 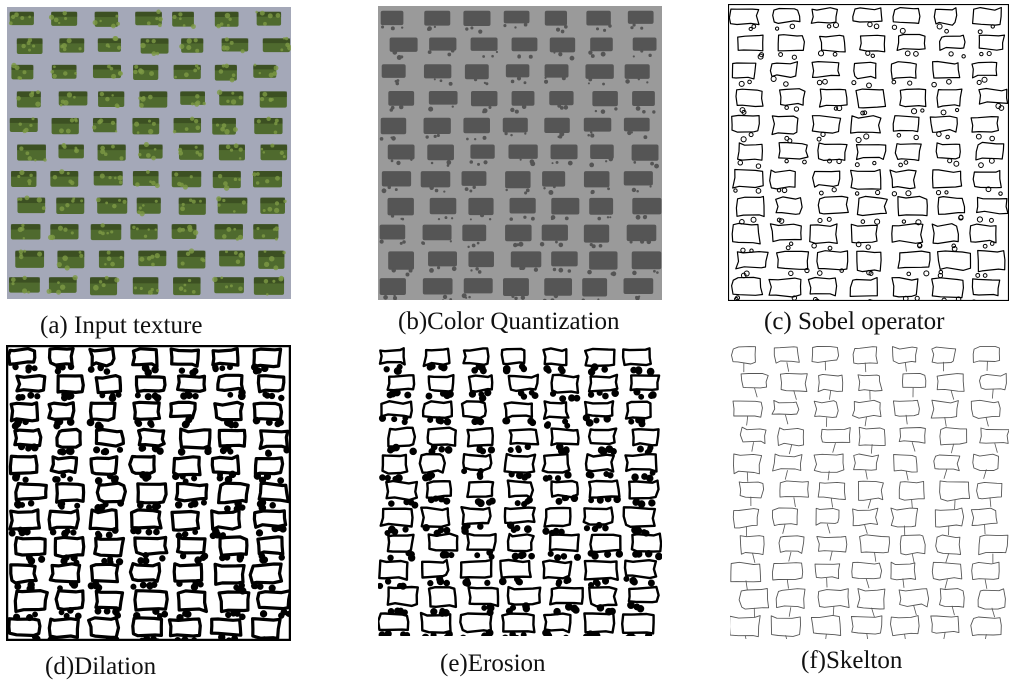 I want to click on edge-outline-grid-icon, so click(x=868, y=152).